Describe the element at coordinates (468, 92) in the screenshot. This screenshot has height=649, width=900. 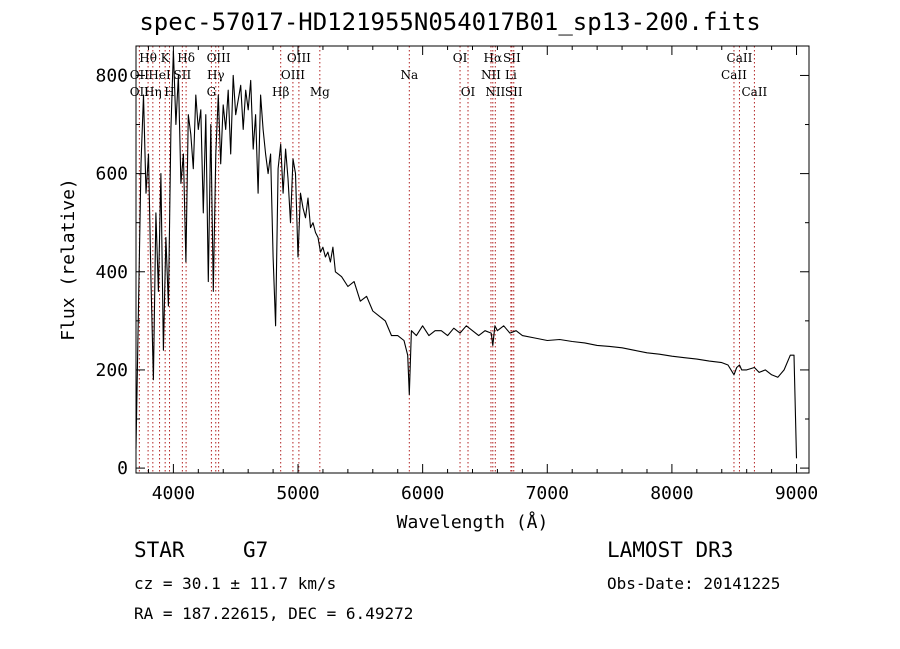
I see `line-label-24: OI` at that location.